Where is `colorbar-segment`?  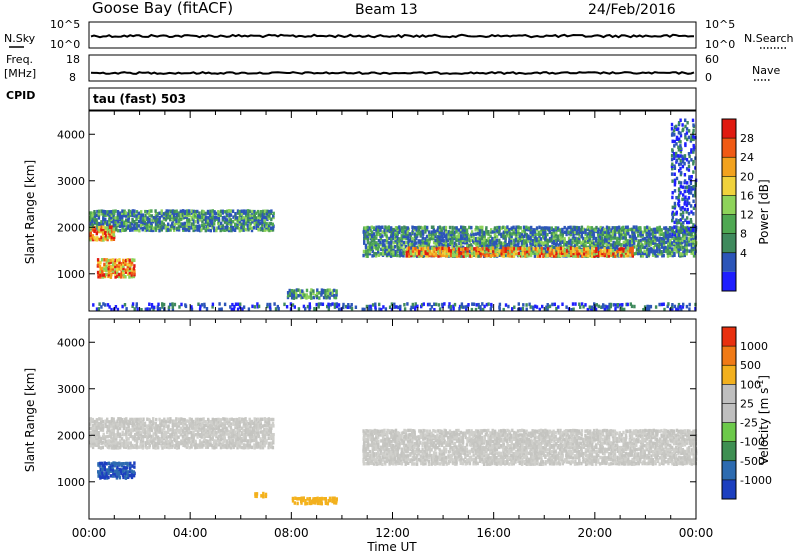 colorbar-segment is located at coordinates (729, 243).